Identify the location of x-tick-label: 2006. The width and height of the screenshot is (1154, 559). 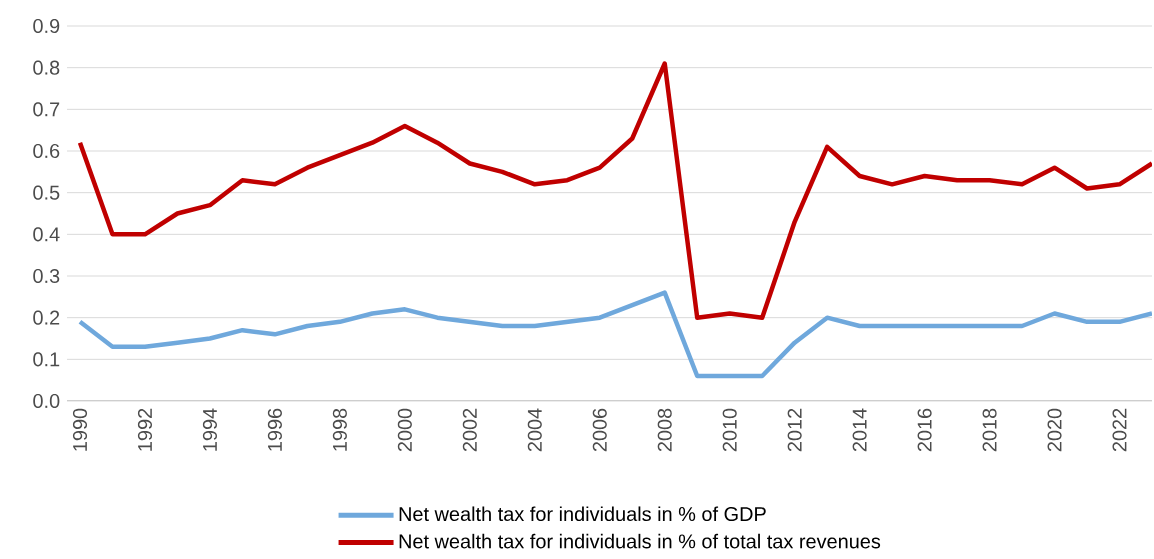
(599, 430).